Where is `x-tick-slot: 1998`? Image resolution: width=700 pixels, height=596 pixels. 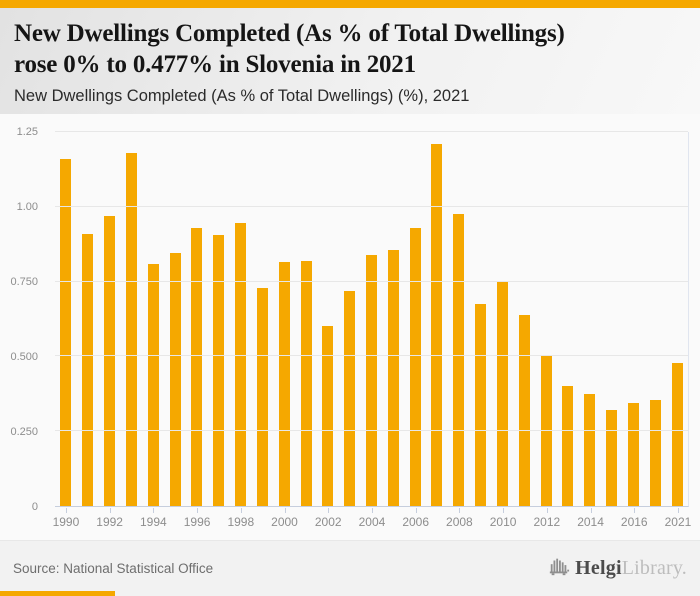
x-tick-slot: 1998 is located at coordinates (241, 522).